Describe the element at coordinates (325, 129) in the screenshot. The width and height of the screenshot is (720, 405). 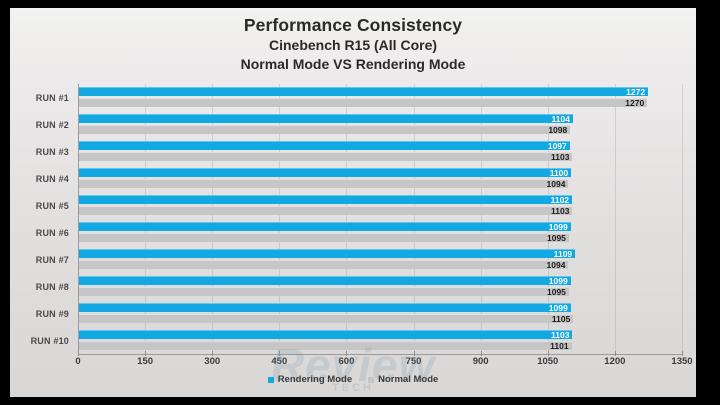
I see `bar-normal-mode: 1098` at that location.